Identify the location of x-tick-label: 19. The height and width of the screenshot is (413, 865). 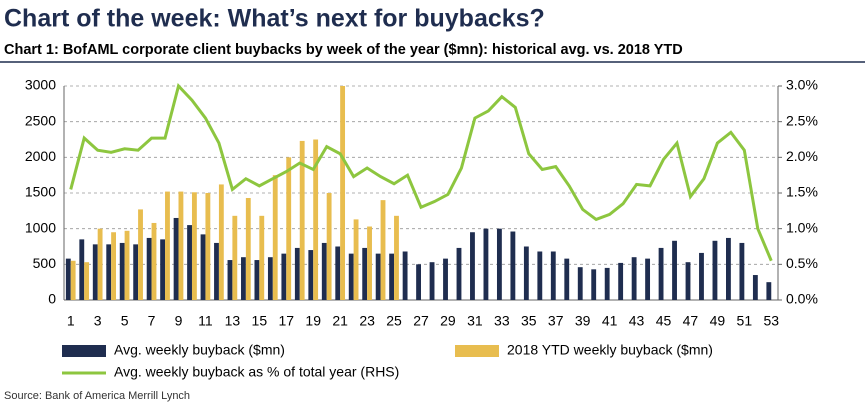
(313, 321).